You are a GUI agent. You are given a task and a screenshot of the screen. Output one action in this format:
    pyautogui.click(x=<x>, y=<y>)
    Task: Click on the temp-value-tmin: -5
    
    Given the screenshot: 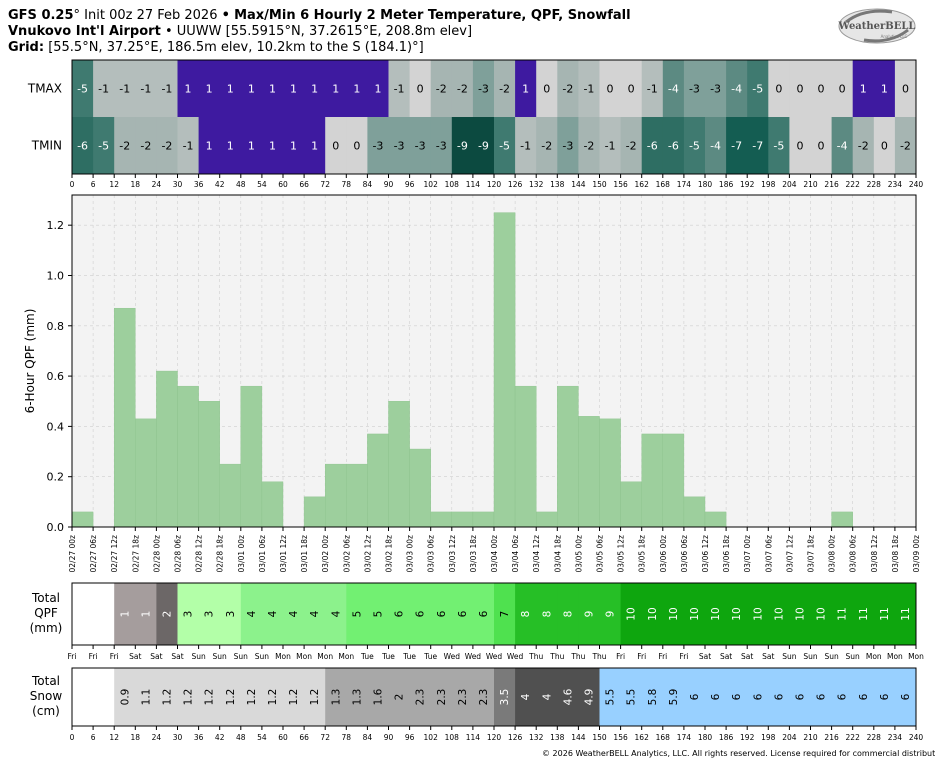 What is the action you would take?
    pyautogui.click(x=103, y=146)
    